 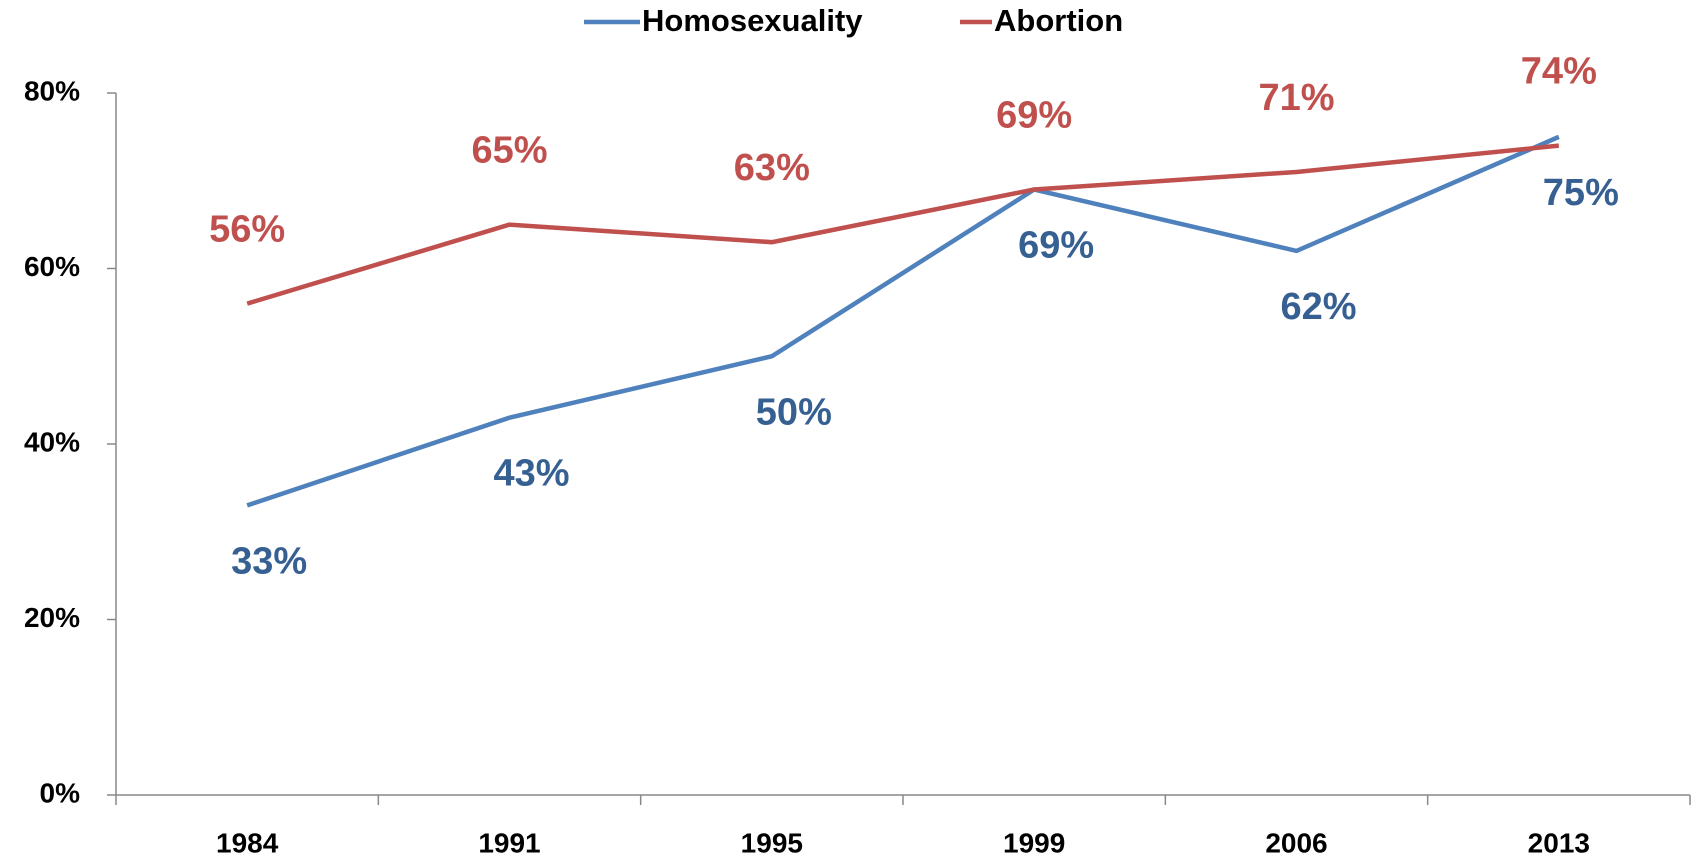 What do you see at coordinates (1034, 842) in the screenshot?
I see `x-tick-label: 1999` at bounding box center [1034, 842].